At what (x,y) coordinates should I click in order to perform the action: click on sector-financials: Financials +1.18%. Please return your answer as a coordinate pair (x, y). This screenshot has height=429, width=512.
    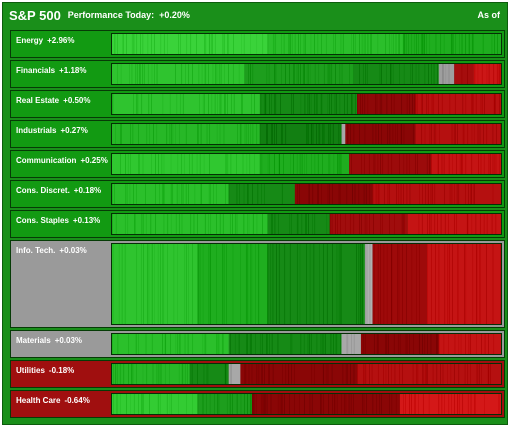
    Looking at the image, I should click on (257, 74).